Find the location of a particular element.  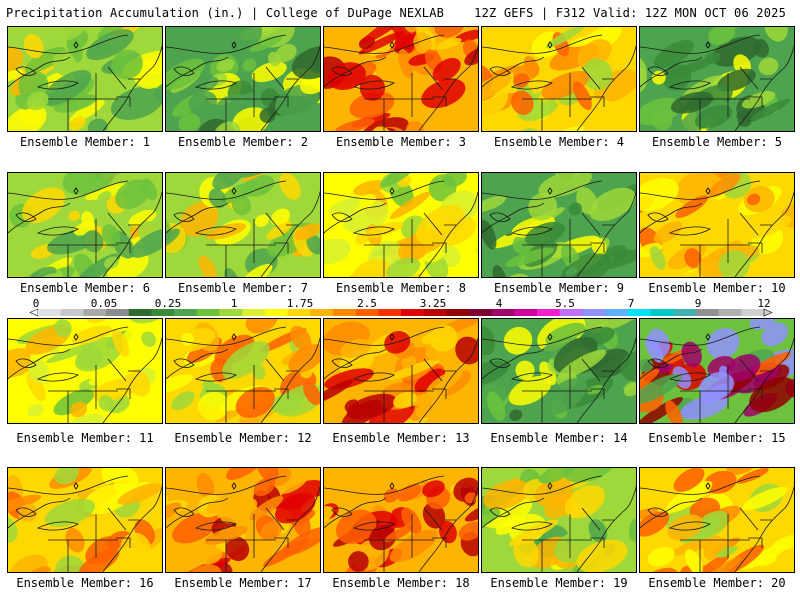

member-caption: Ensemble Member: 9 is located at coordinates (559, 288).